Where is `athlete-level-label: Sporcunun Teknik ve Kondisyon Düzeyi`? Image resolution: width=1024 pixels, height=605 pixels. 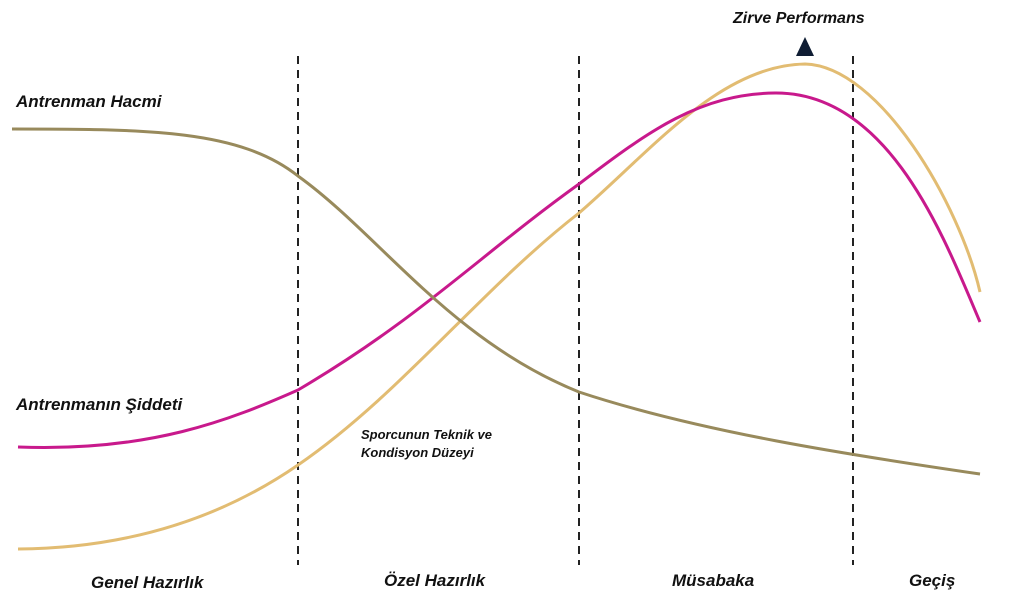 athlete-level-label: Sporcunun Teknik ve Kondisyon Düzeyi is located at coordinates (426, 444).